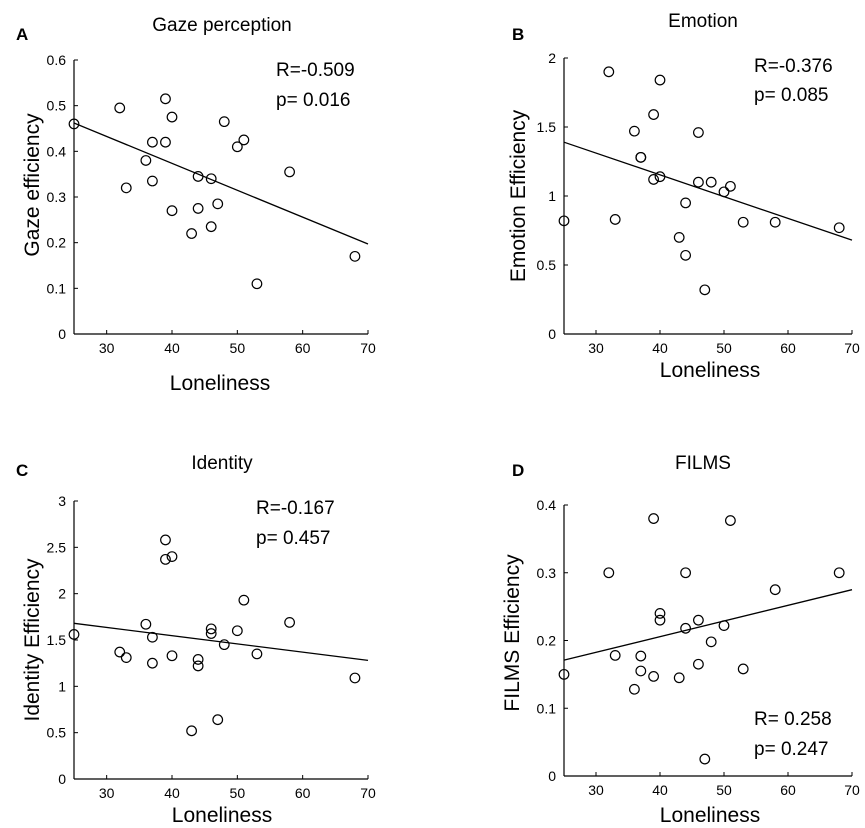 The width and height of the screenshot is (865, 828). Describe the element at coordinates (57, 288) in the screenshot. I see `y-tick-label-a: 0.1` at that location.